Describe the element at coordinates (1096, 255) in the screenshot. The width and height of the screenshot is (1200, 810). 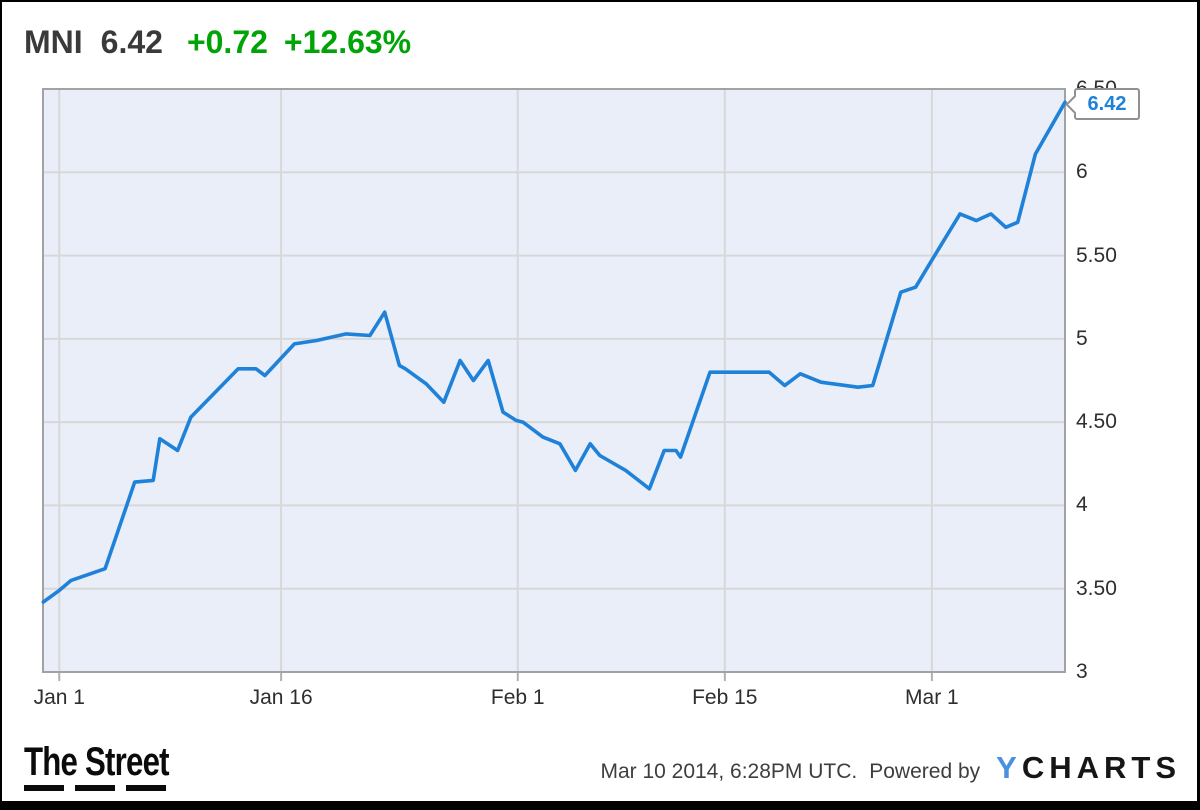
I see `y-tick-label: 5.50` at that location.